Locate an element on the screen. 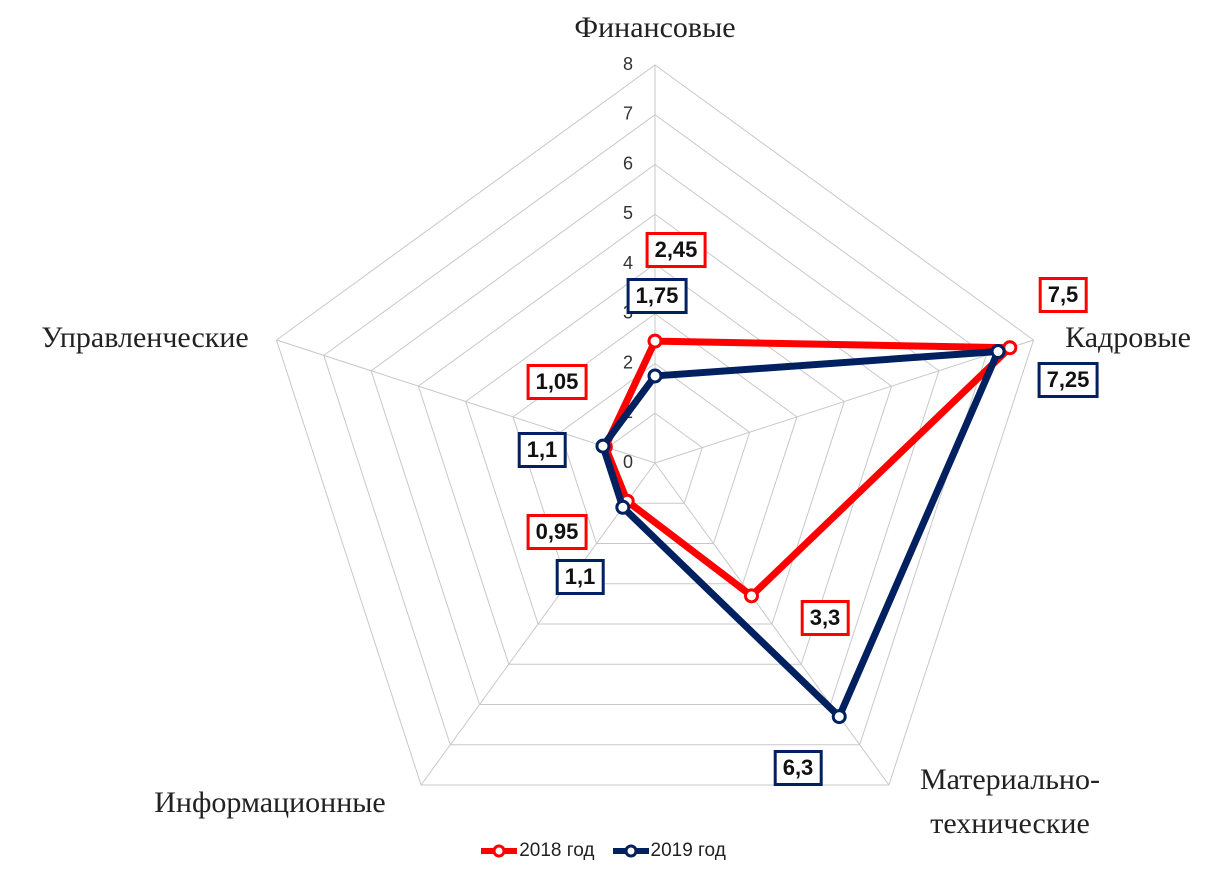 This screenshot has height=889, width=1205. legend-text: 2018 год is located at coordinates (557, 850).